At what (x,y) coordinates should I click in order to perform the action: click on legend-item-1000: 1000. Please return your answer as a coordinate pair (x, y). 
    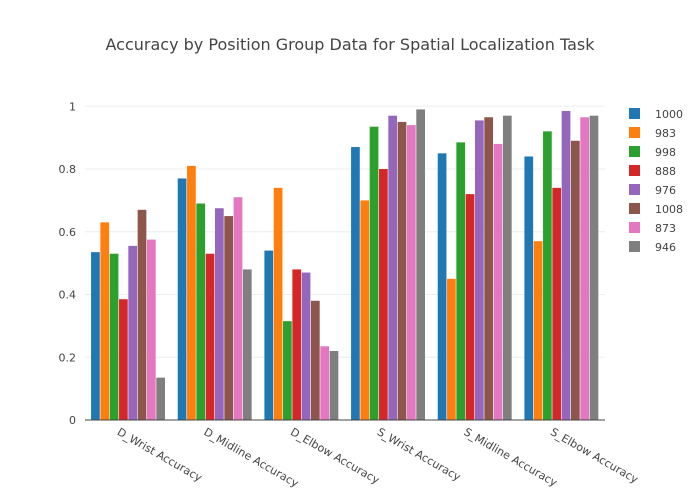
    Looking at the image, I should click on (656, 114).